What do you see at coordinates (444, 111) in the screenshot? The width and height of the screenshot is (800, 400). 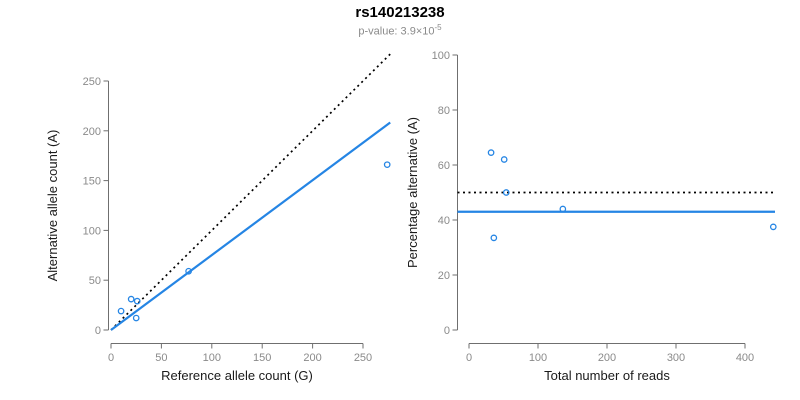 I see `y-tick-label: 80` at bounding box center [444, 111].